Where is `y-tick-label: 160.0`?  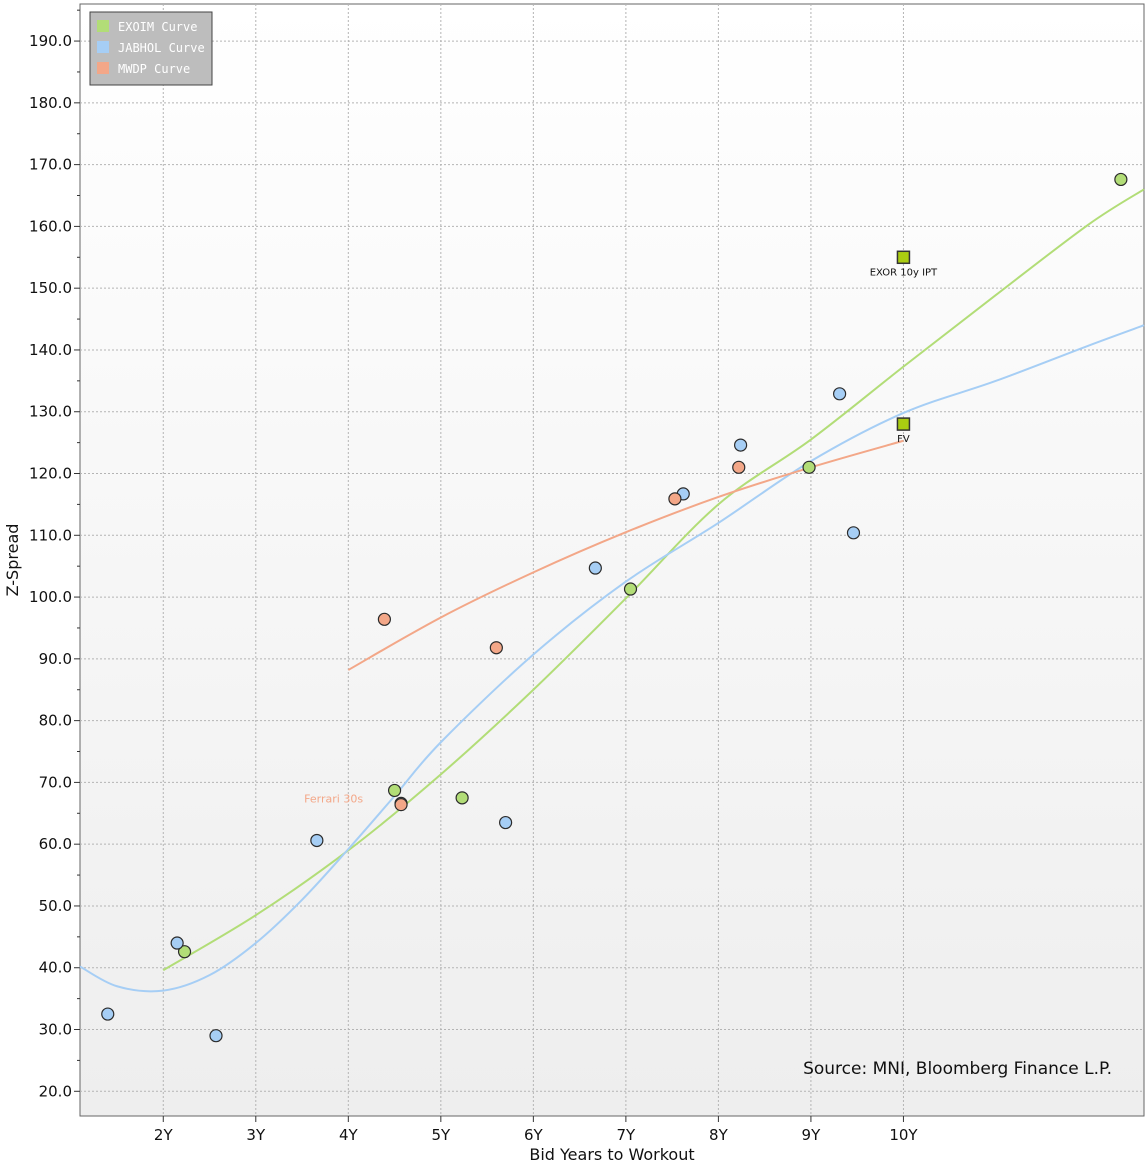 y-tick-label: 160.0 is located at coordinates (50, 226).